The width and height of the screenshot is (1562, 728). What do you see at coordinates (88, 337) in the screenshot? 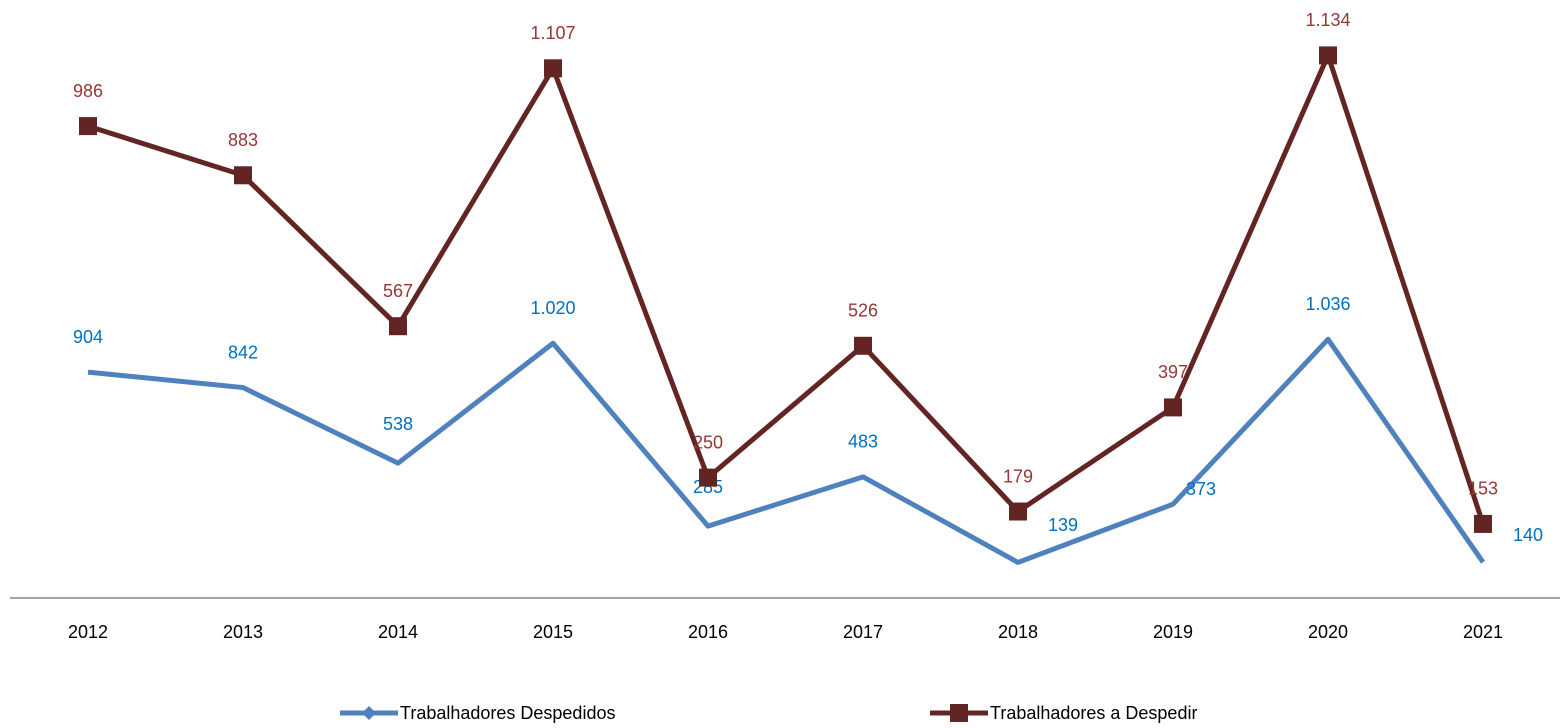
I see `data-label: 904` at bounding box center [88, 337].